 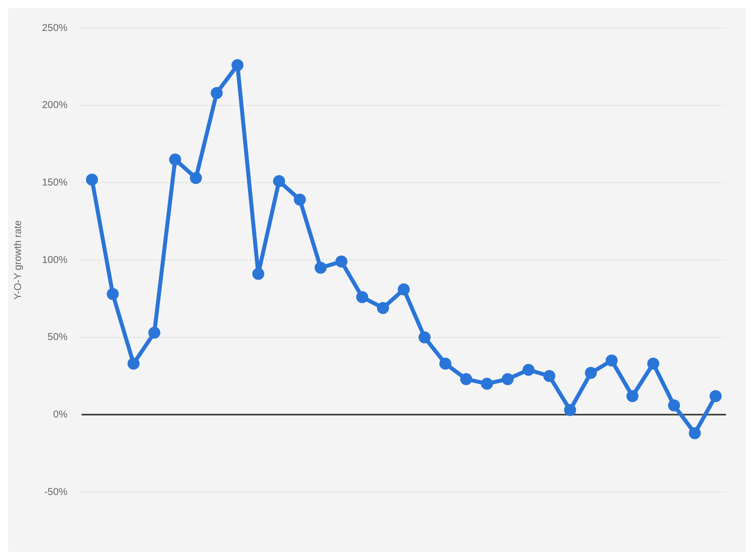 I want to click on y-tick-label: 100%, so click(x=55, y=260).